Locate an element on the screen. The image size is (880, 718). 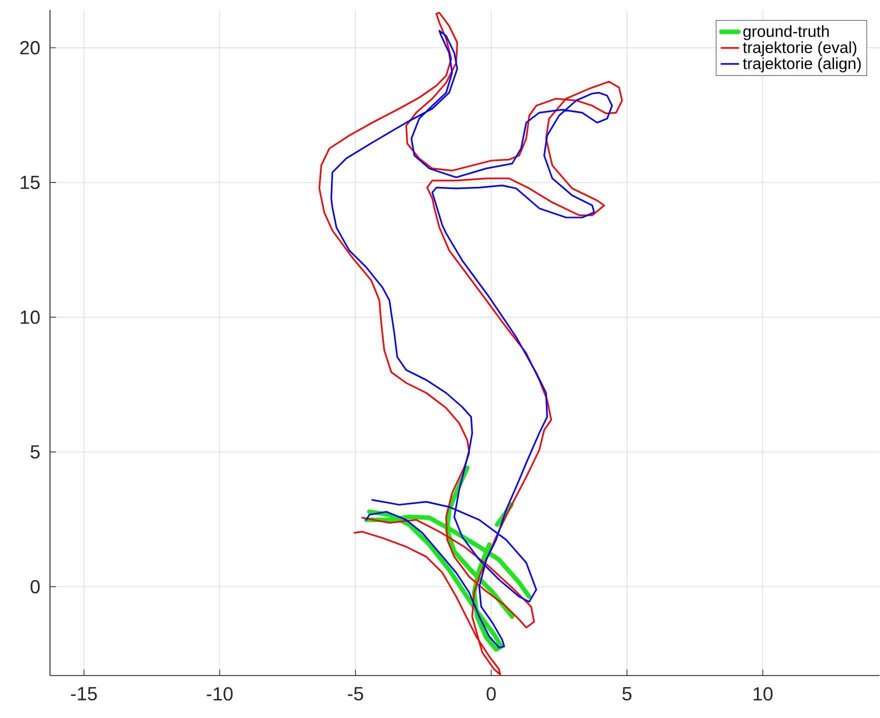
y-tick-label: 10 is located at coordinates (30, 317).